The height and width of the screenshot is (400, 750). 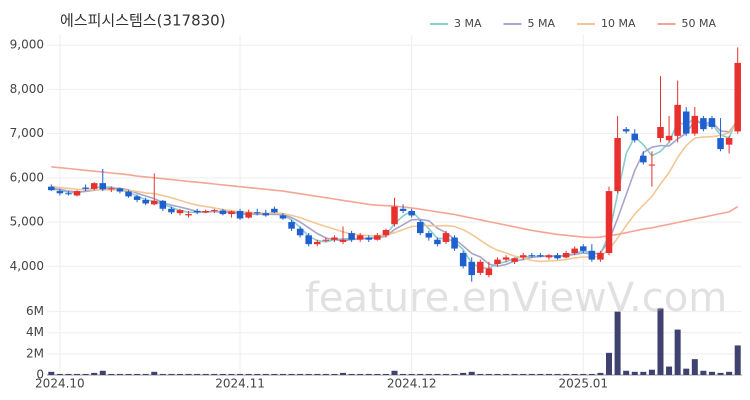 I want to click on y-tick-label: 8,000, so click(x=27, y=89).